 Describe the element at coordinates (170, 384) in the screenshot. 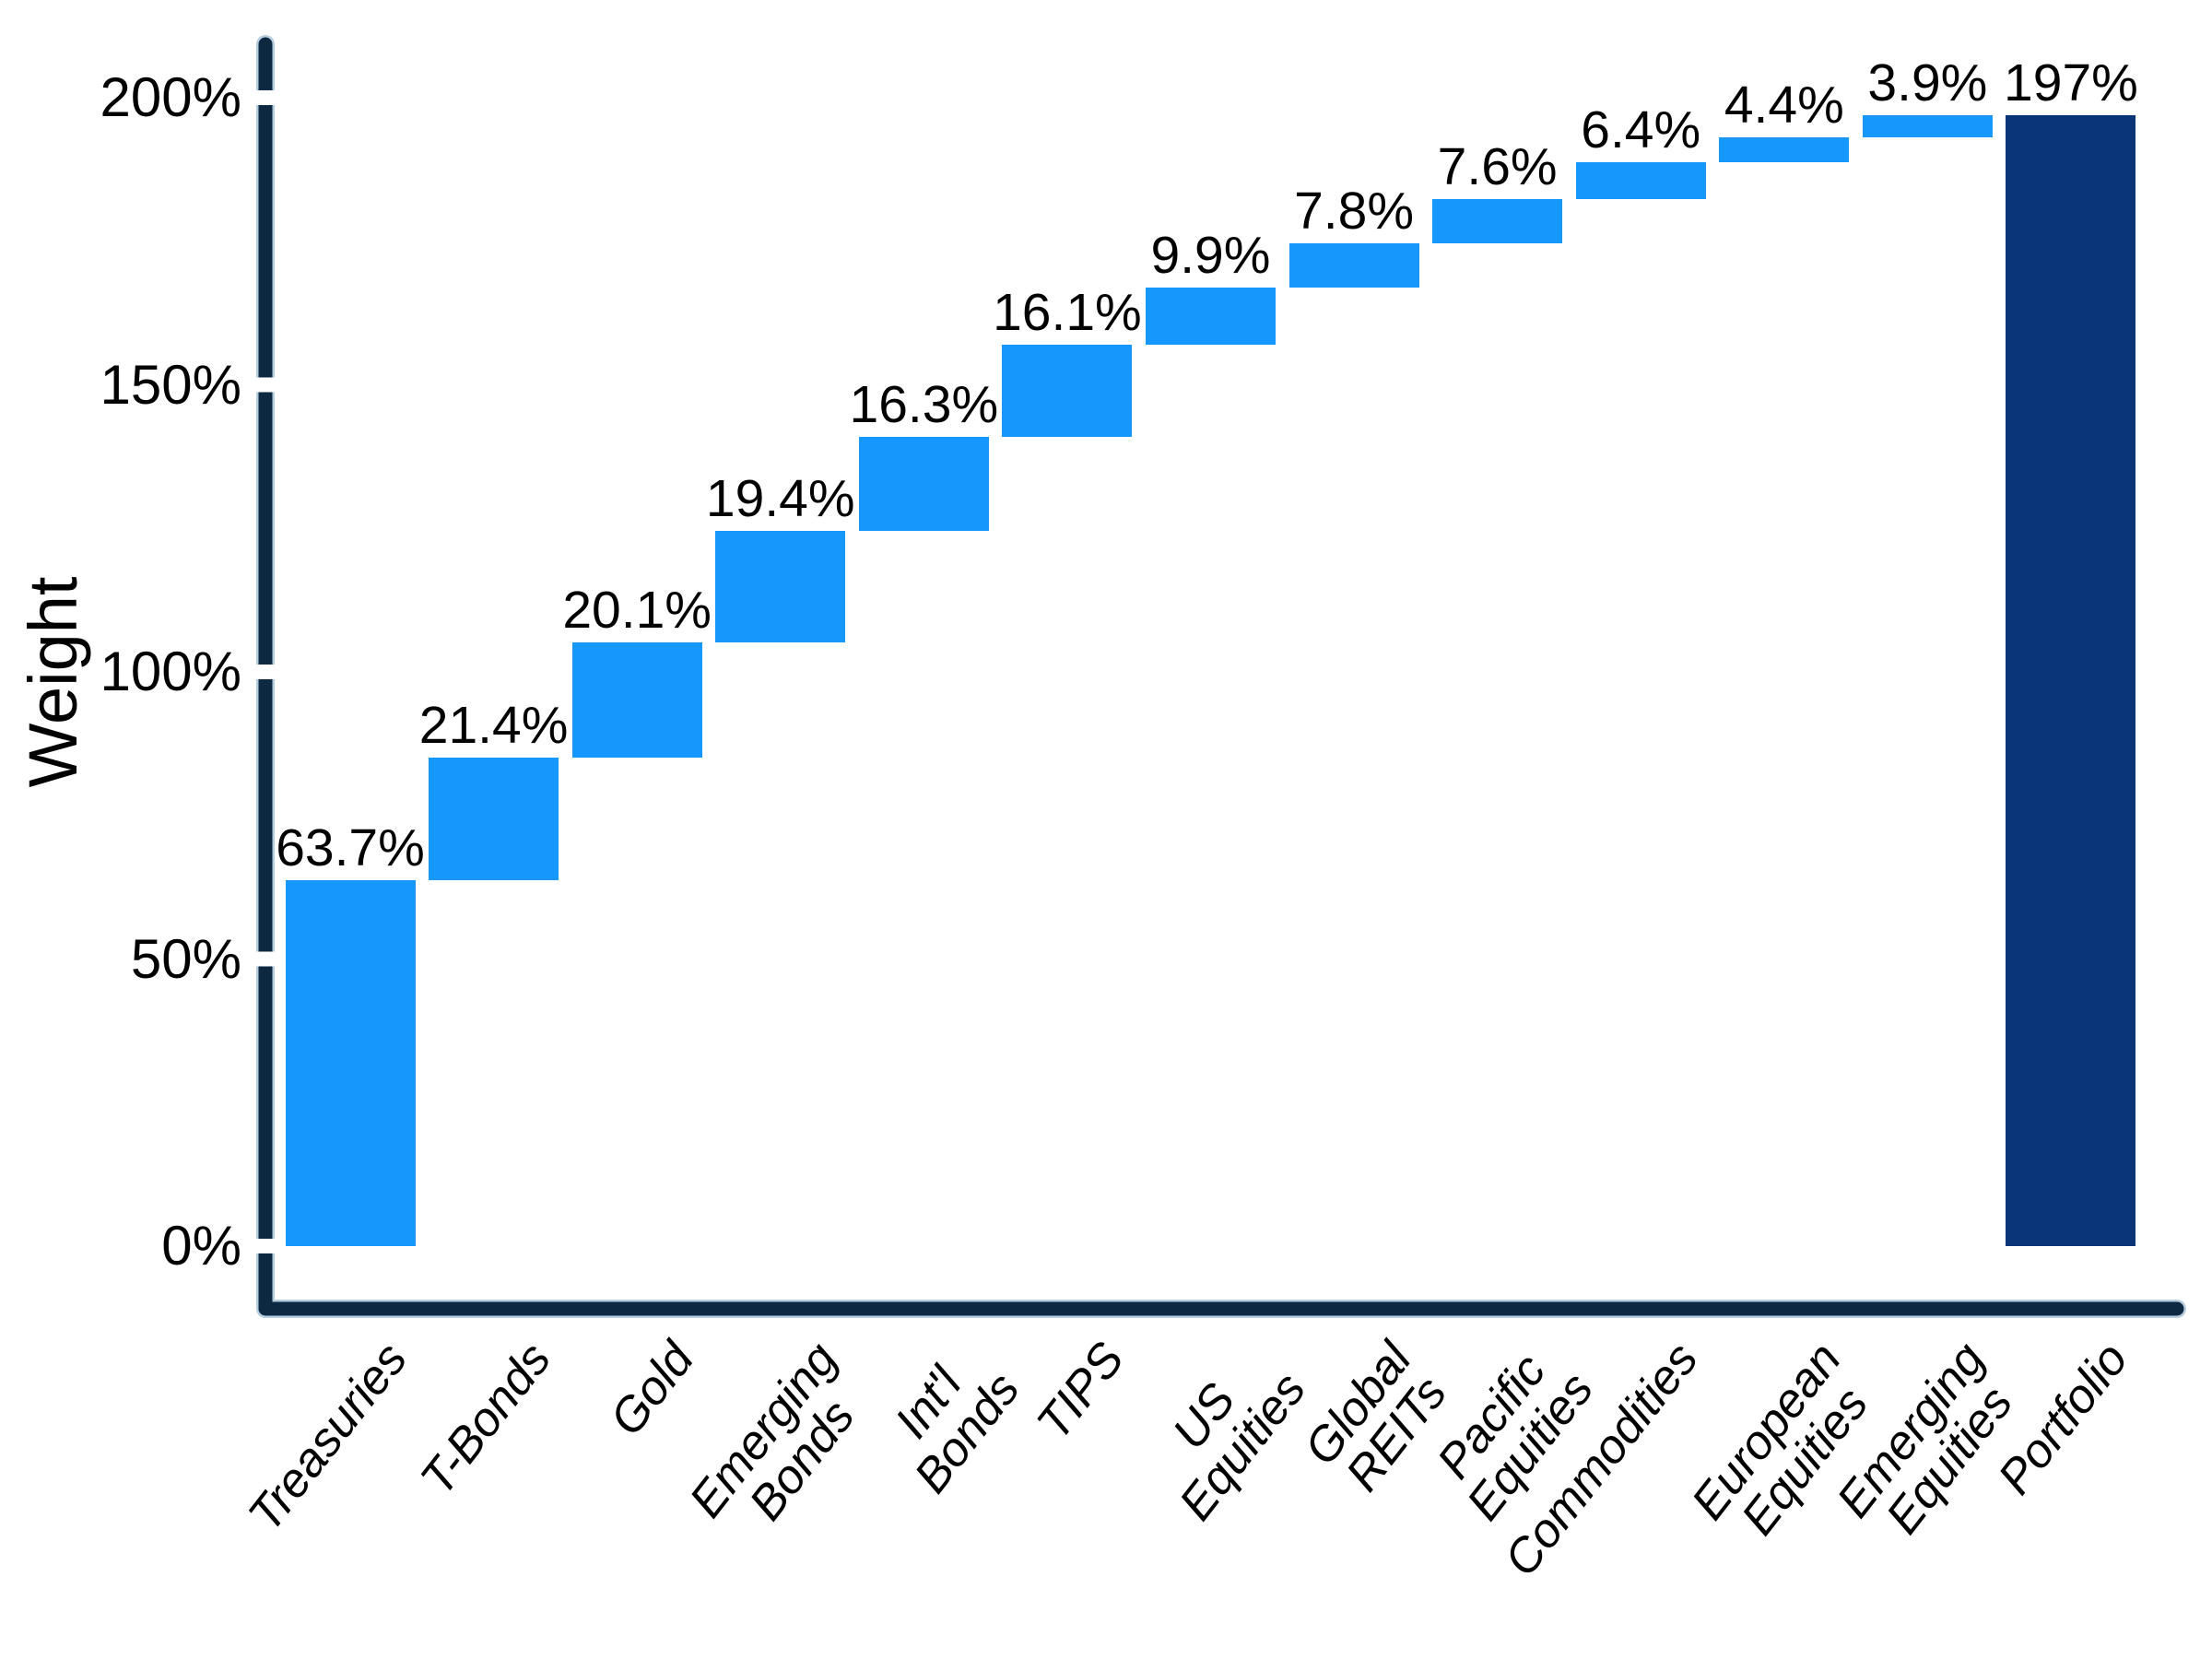

I see `y-tick-label-150: 150%` at that location.